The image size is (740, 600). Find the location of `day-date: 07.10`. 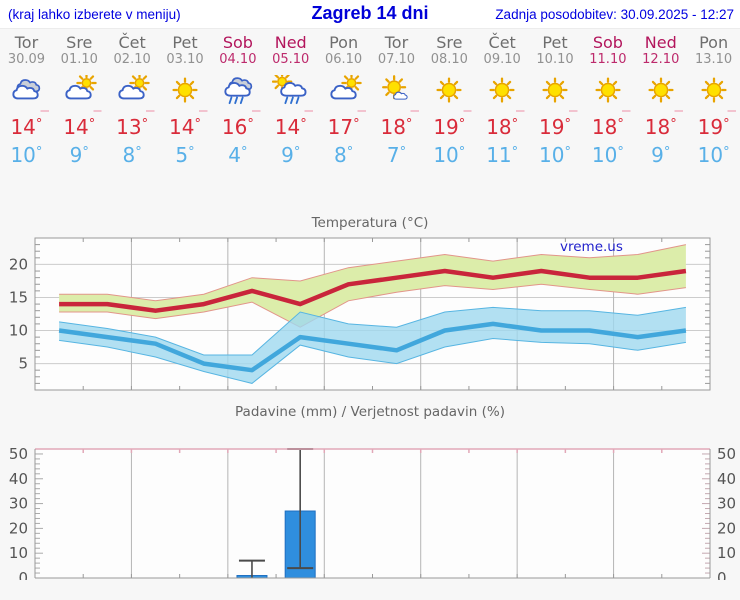

day-date: 07.10 is located at coordinates (396, 59).